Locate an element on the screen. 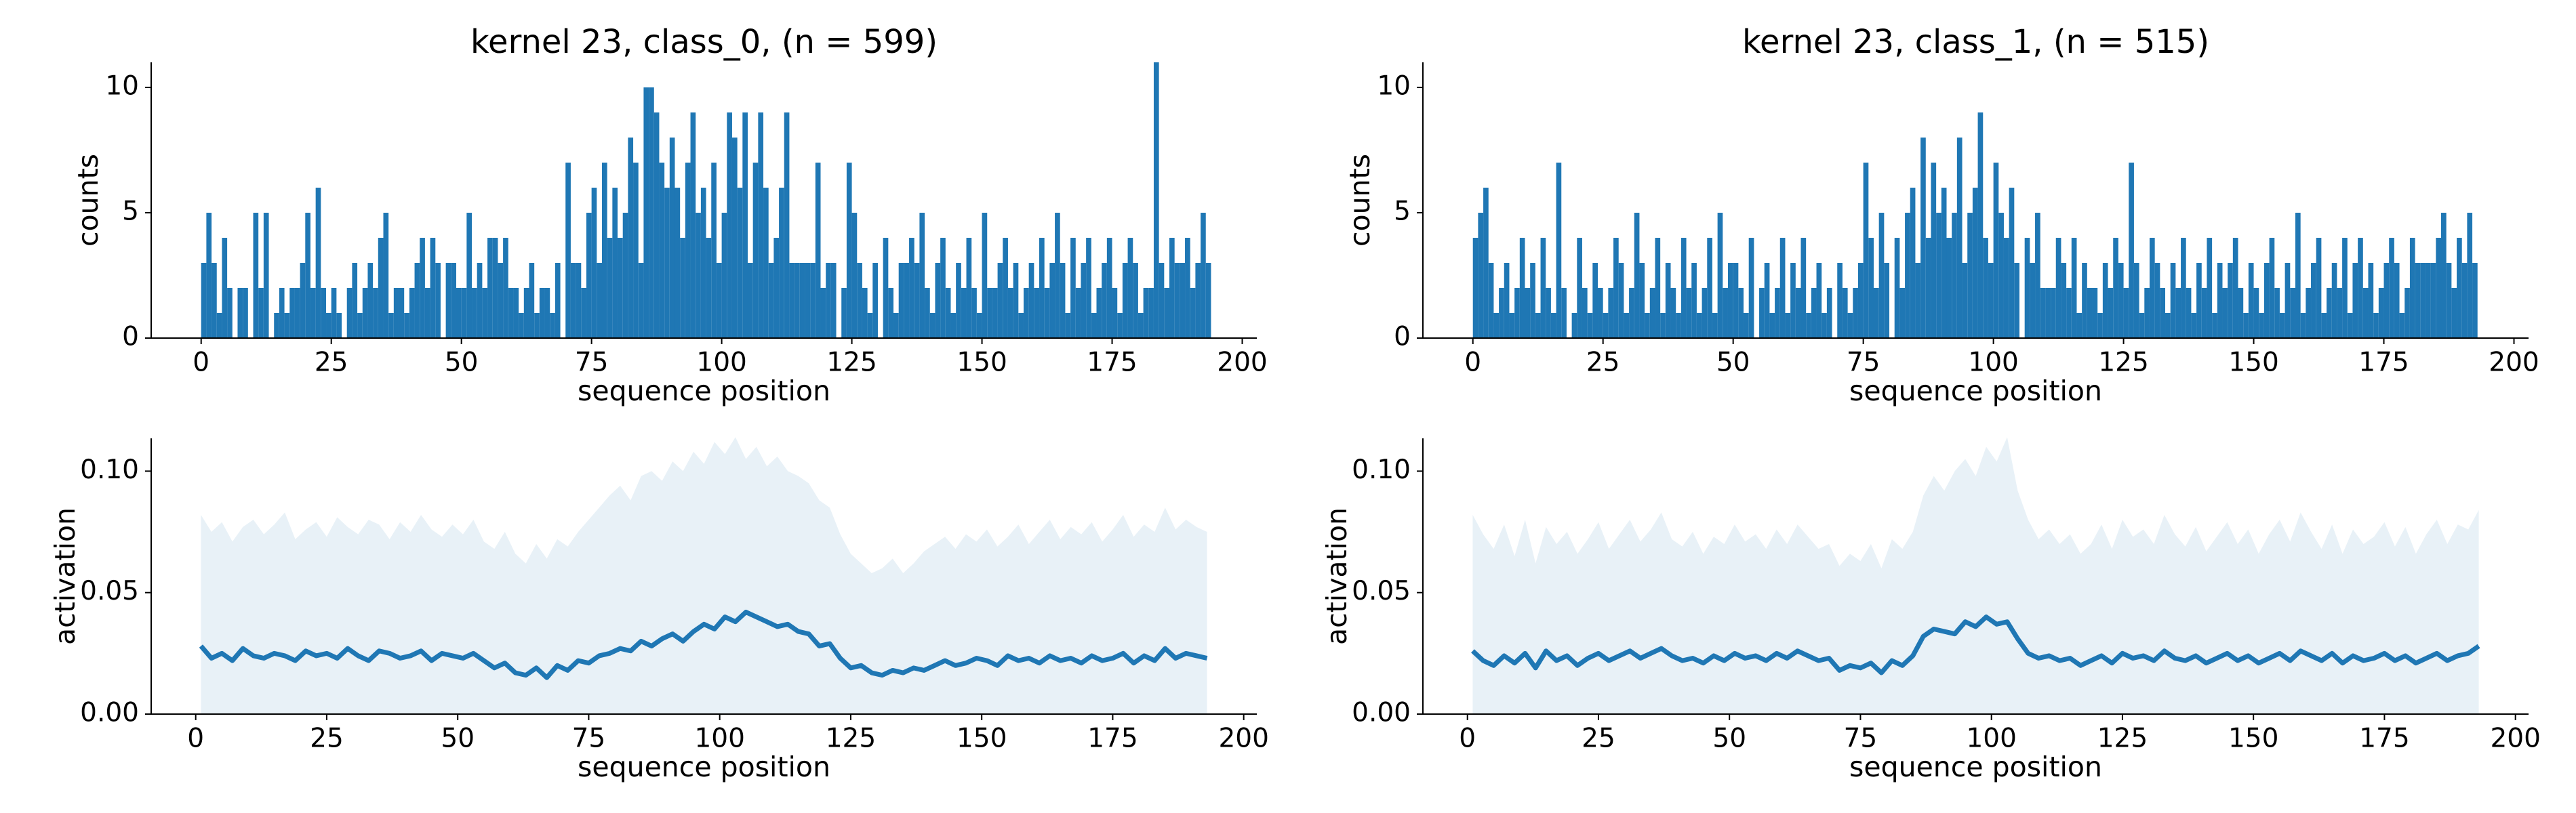  y-tick-label: 0.05 is located at coordinates (1381, 591).